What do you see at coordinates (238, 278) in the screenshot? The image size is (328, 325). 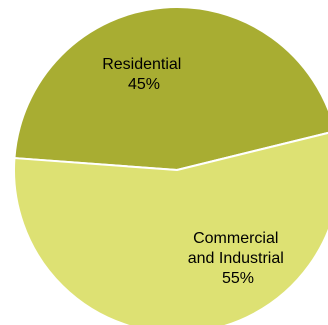 I see `commercial-value-label: 55%` at bounding box center [238, 278].